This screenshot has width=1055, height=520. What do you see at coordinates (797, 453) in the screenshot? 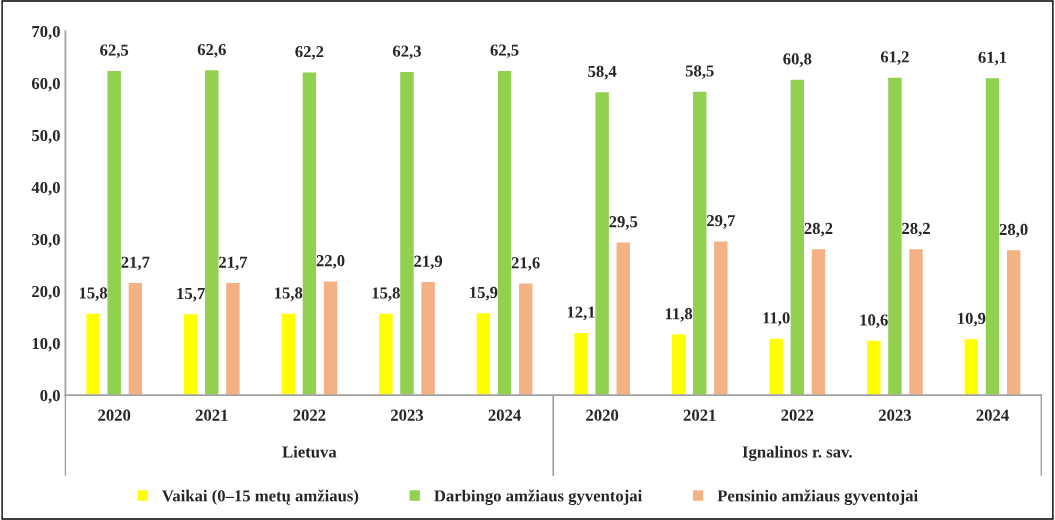
I see `text: Ignalinos r. sav.` at bounding box center [797, 453].